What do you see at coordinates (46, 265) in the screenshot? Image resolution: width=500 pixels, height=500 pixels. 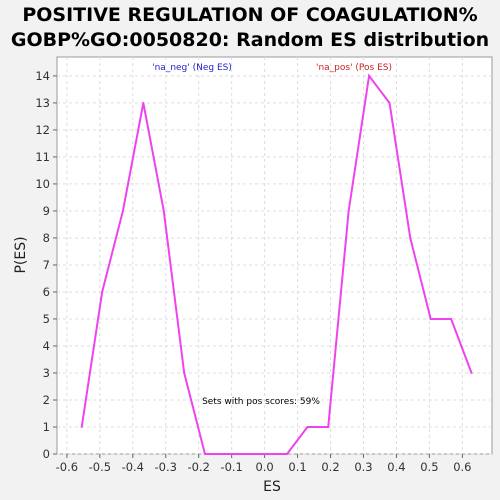 I see `y-tick-label: 7` at bounding box center [46, 265].